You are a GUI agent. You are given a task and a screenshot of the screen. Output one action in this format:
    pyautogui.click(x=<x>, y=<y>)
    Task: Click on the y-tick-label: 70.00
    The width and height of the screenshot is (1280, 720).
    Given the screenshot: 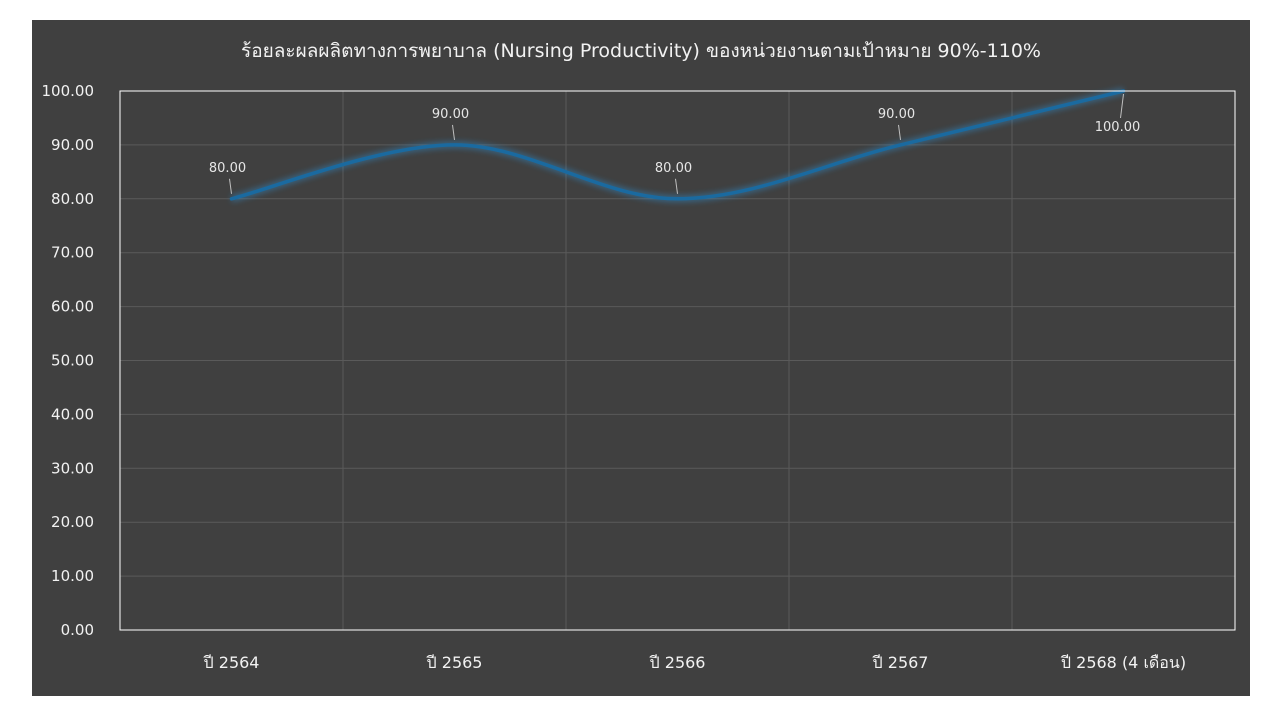 What is the action you would take?
    pyautogui.click(x=72, y=253)
    